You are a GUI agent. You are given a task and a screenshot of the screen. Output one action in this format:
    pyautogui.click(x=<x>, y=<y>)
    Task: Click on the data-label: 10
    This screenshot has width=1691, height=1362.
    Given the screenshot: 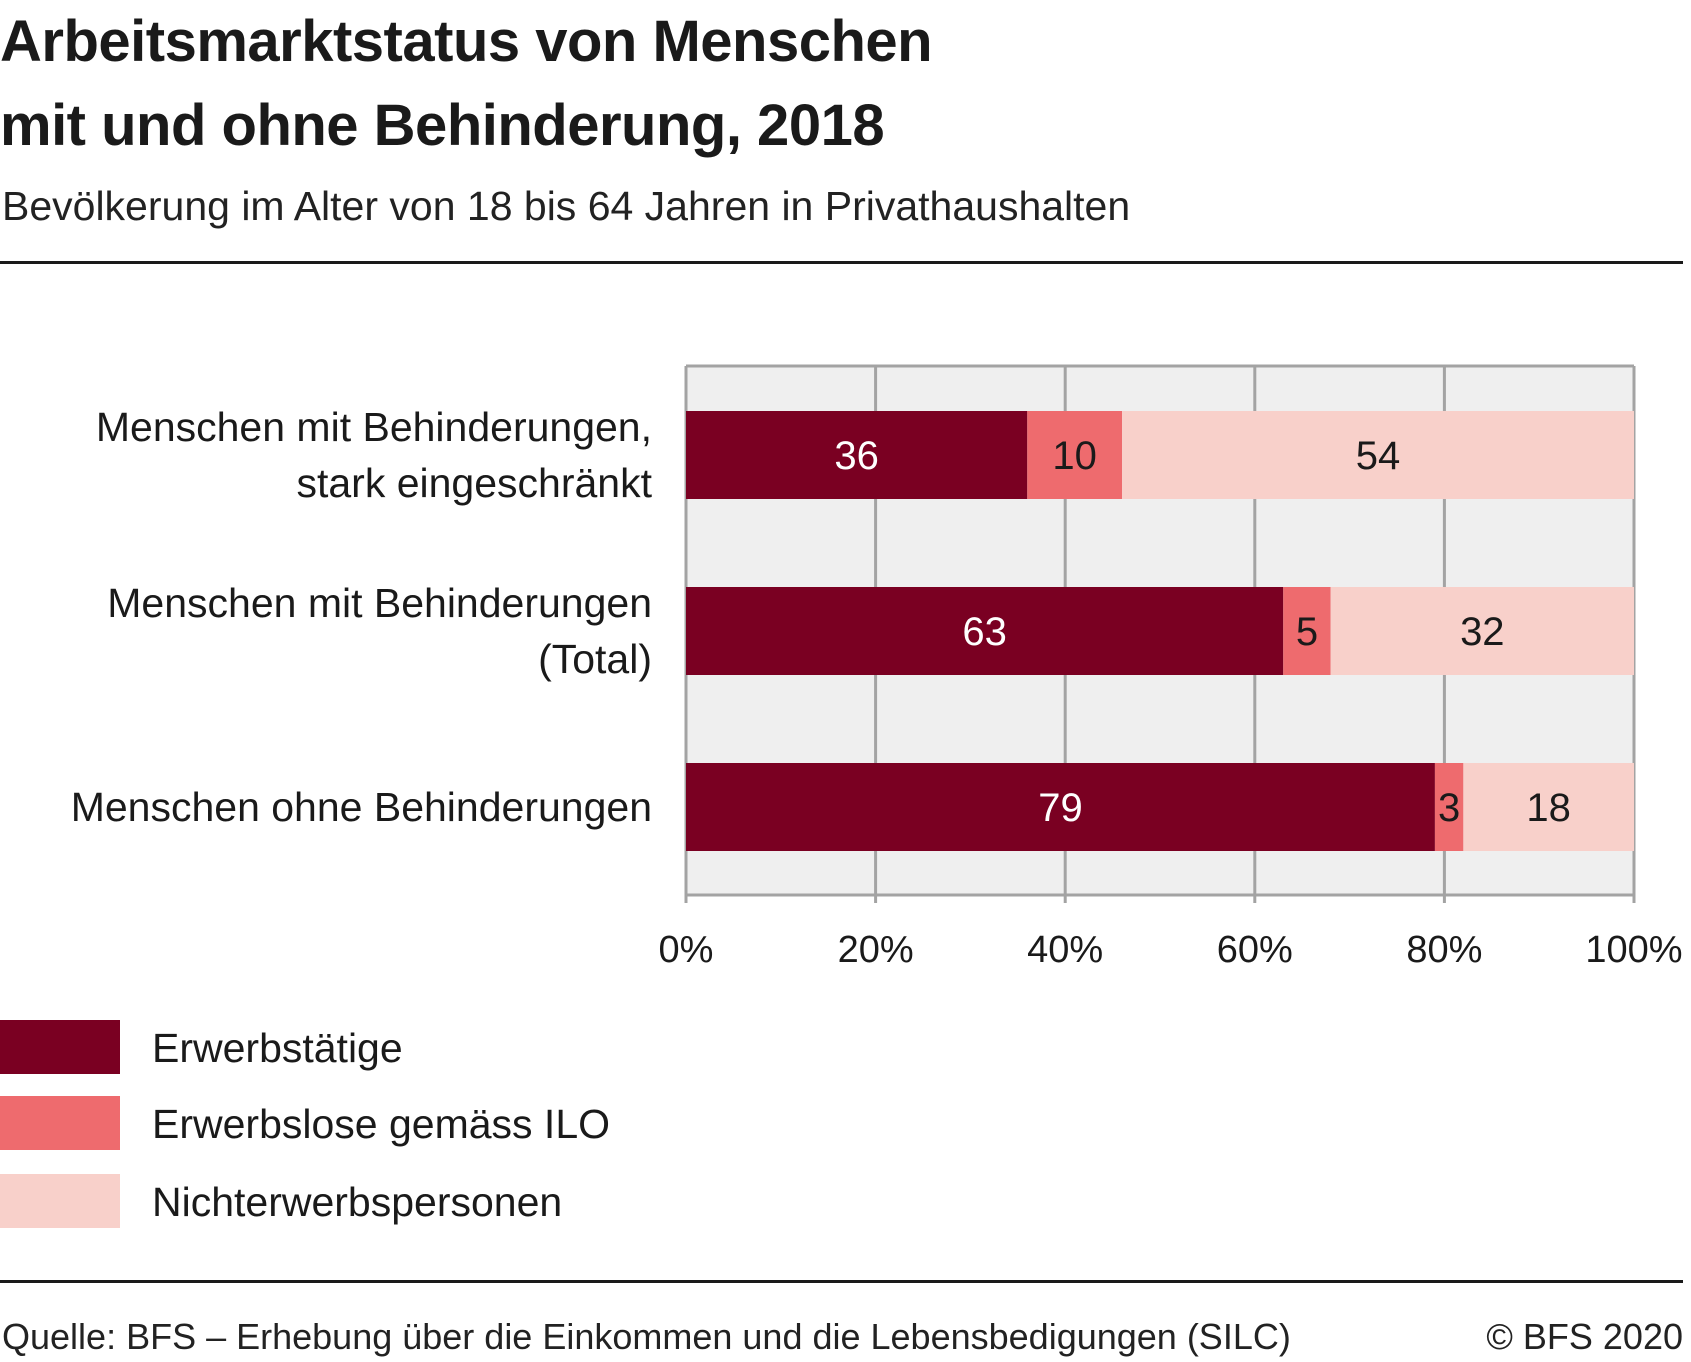 What is the action you would take?
    pyautogui.click(x=1074, y=456)
    